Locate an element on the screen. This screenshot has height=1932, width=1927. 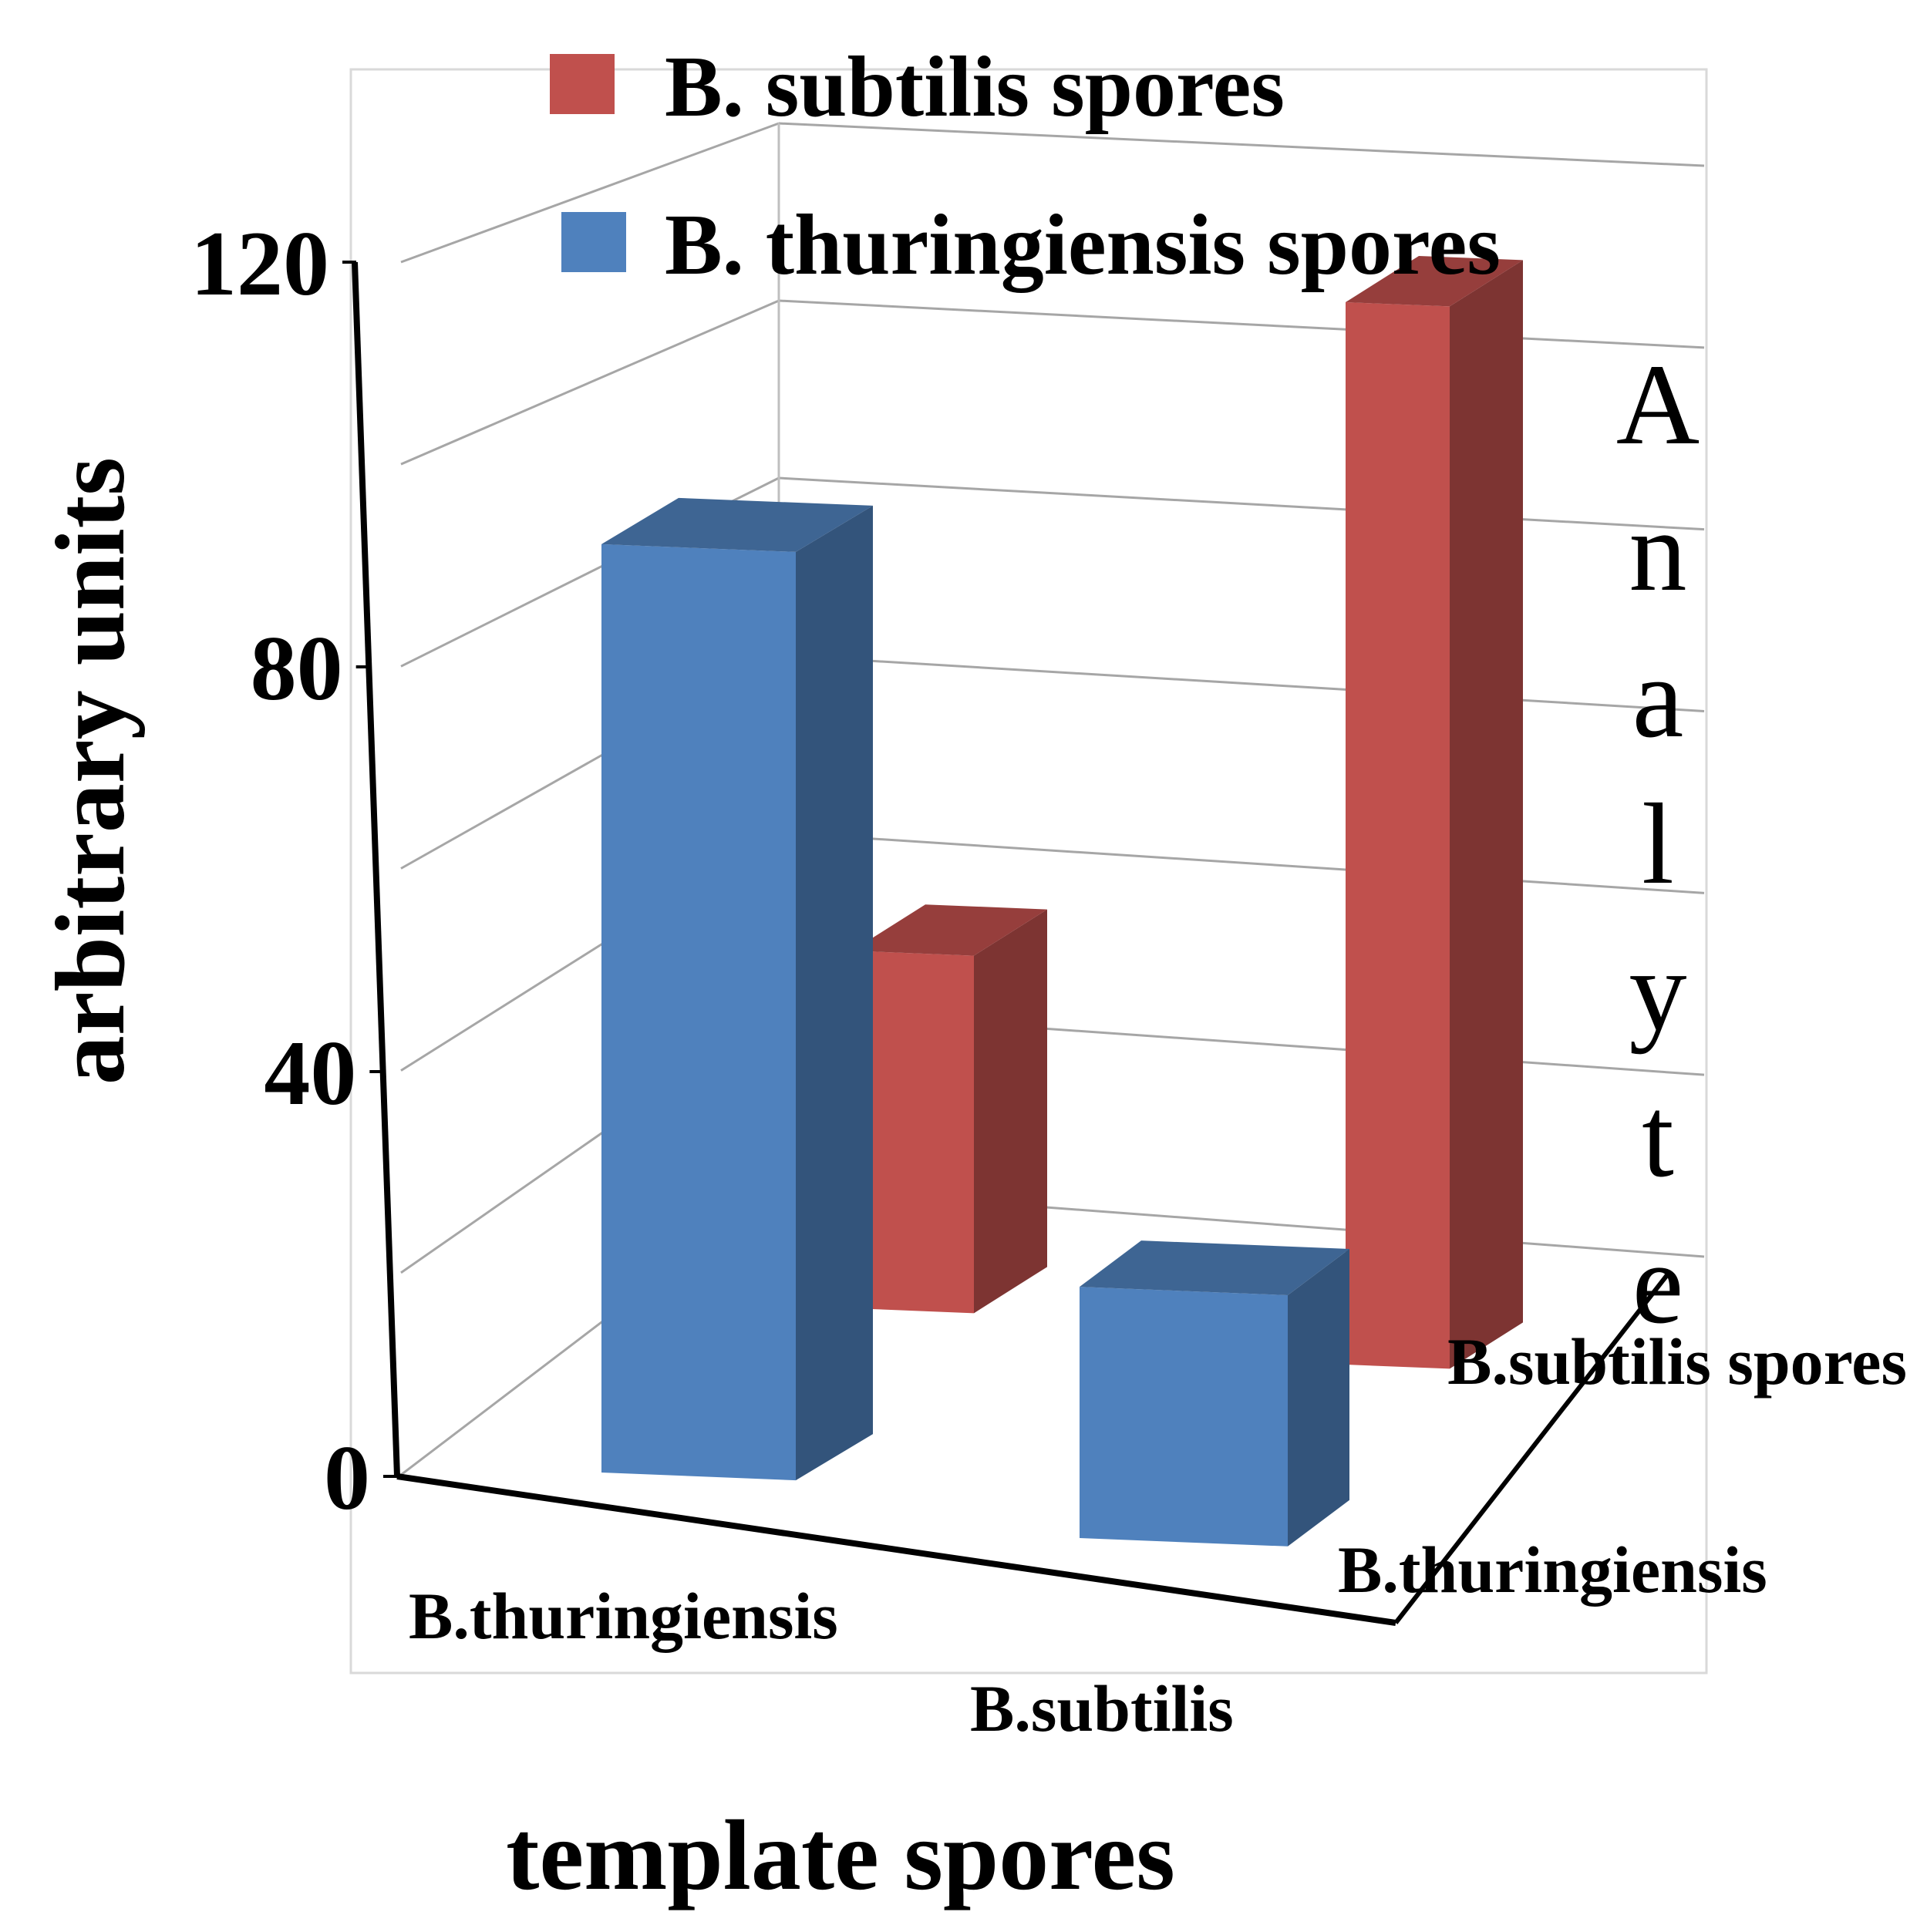
x-category-label: B.thuringiensis is located at coordinates (623, 1616).